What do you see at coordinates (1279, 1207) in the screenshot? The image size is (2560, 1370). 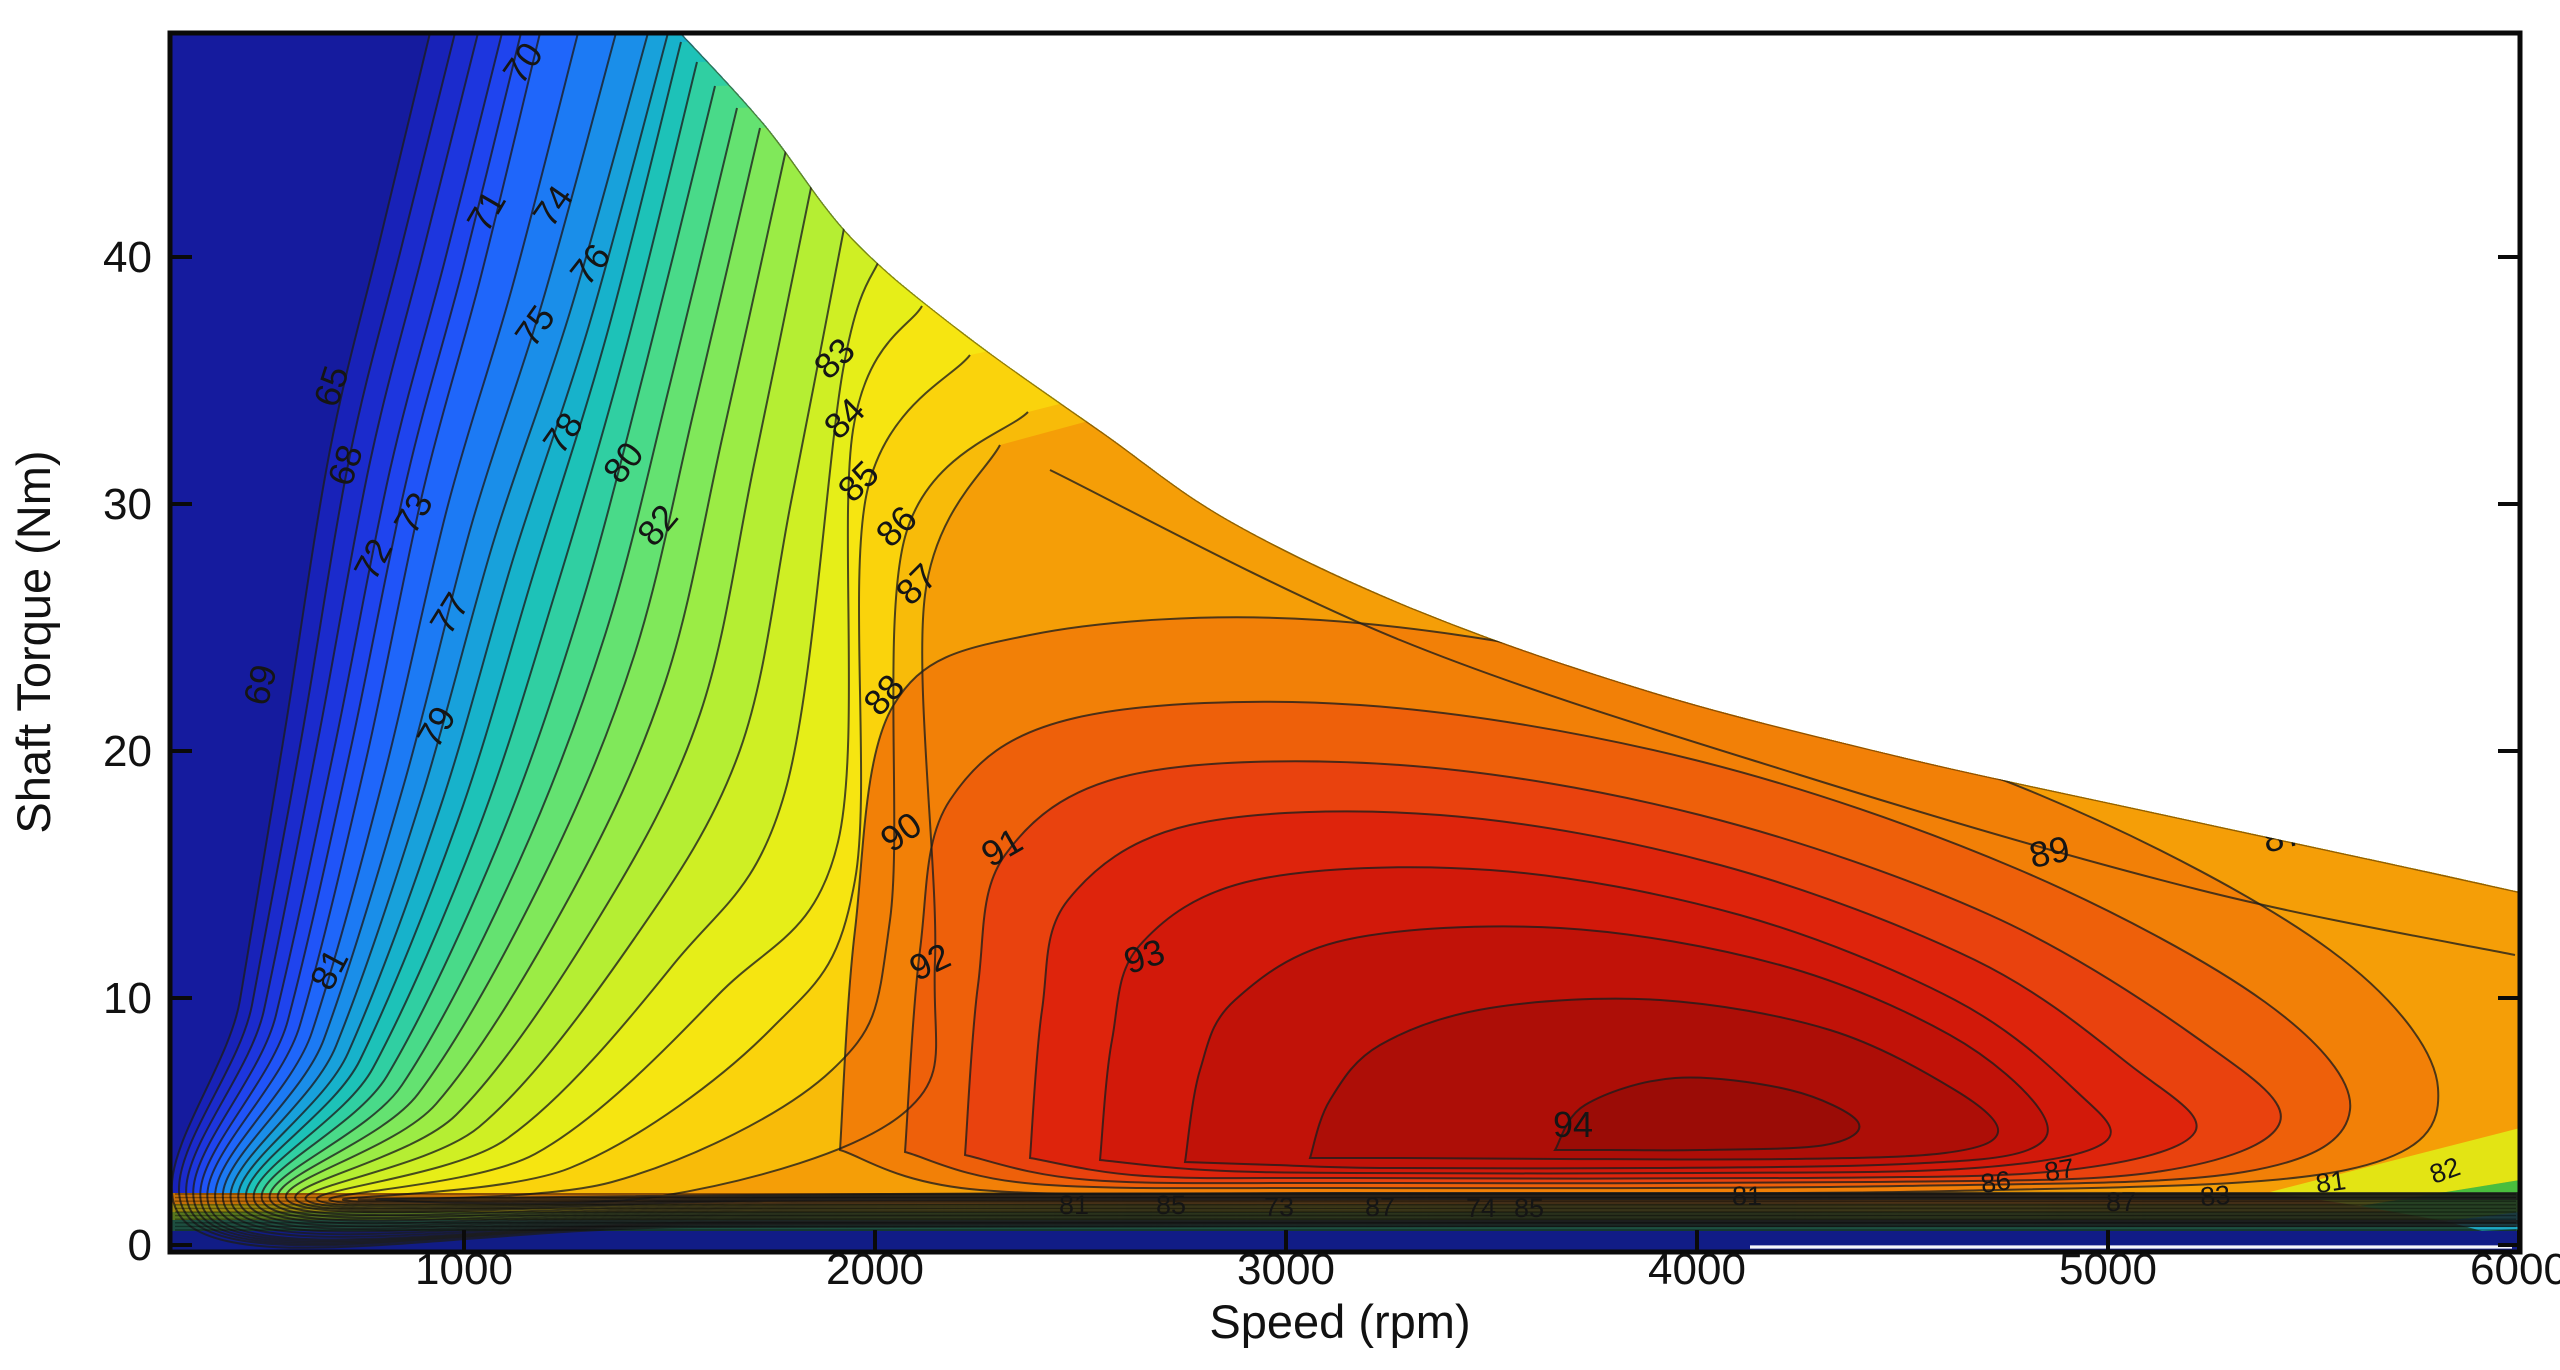 I see `contour-label-73: 73` at bounding box center [1279, 1207].